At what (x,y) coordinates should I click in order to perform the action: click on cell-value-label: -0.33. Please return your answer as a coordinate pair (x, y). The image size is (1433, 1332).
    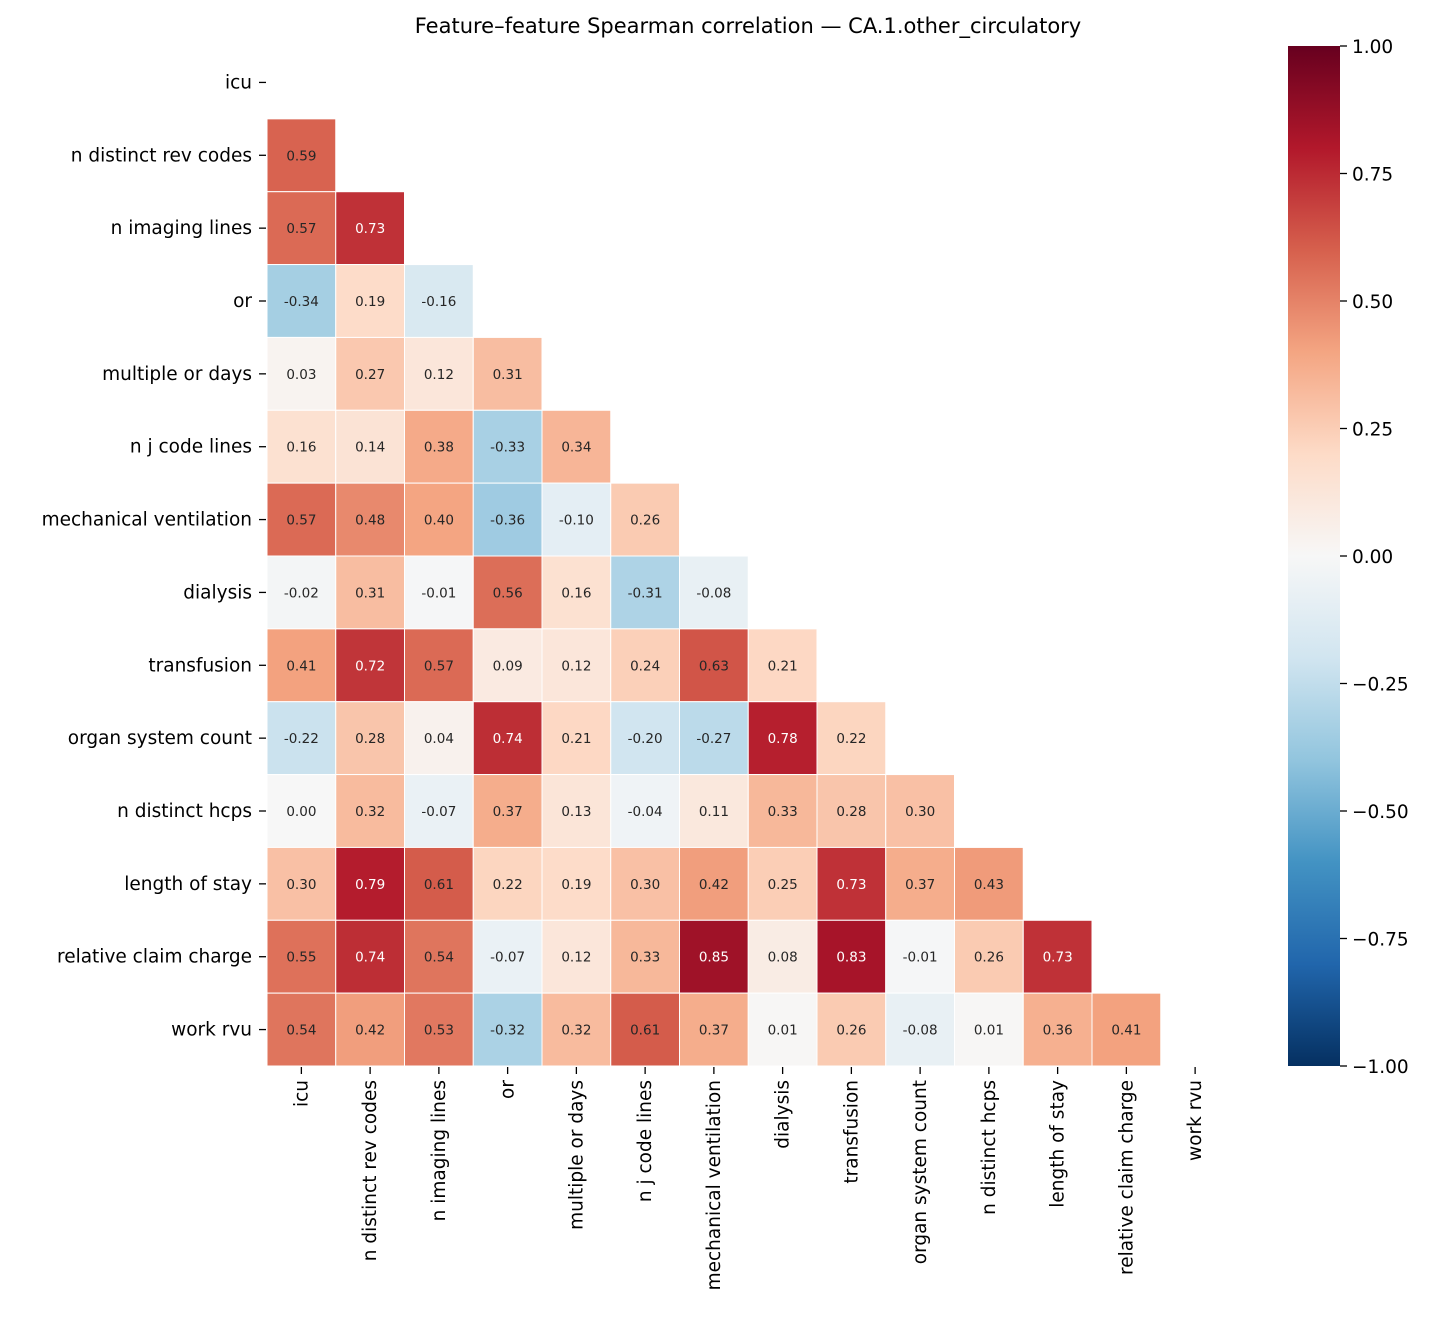
    Looking at the image, I should click on (507, 448).